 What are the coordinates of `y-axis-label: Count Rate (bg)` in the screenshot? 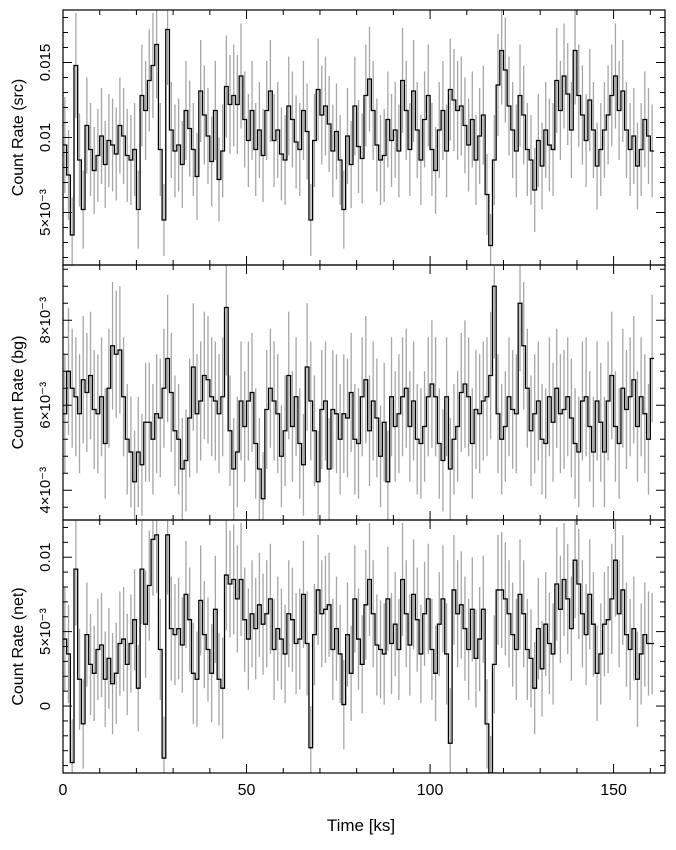 It's located at (18, 393).